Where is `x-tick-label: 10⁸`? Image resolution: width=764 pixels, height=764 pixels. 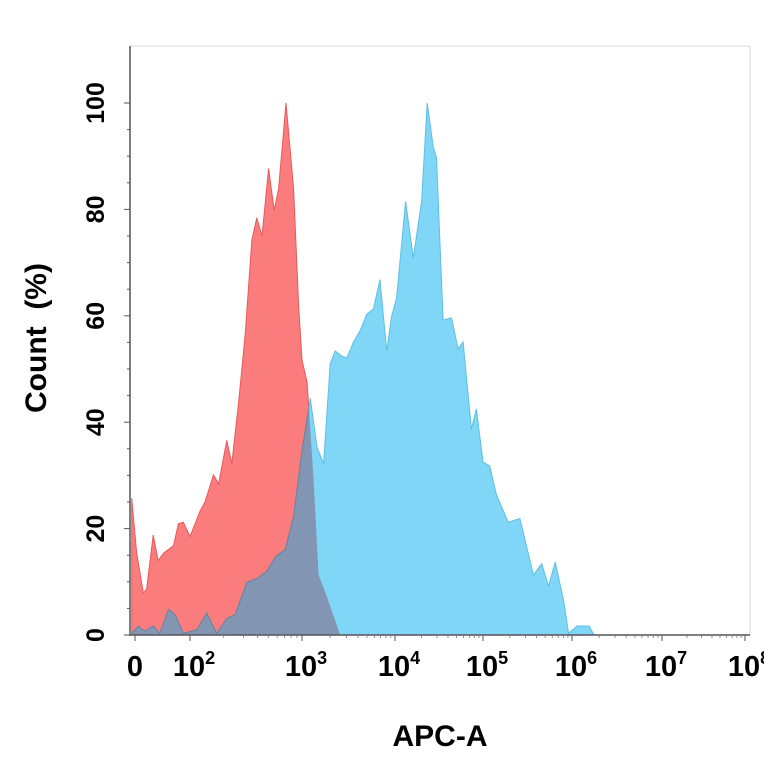
x-tick-label: 10⁸ is located at coordinates (746, 665).